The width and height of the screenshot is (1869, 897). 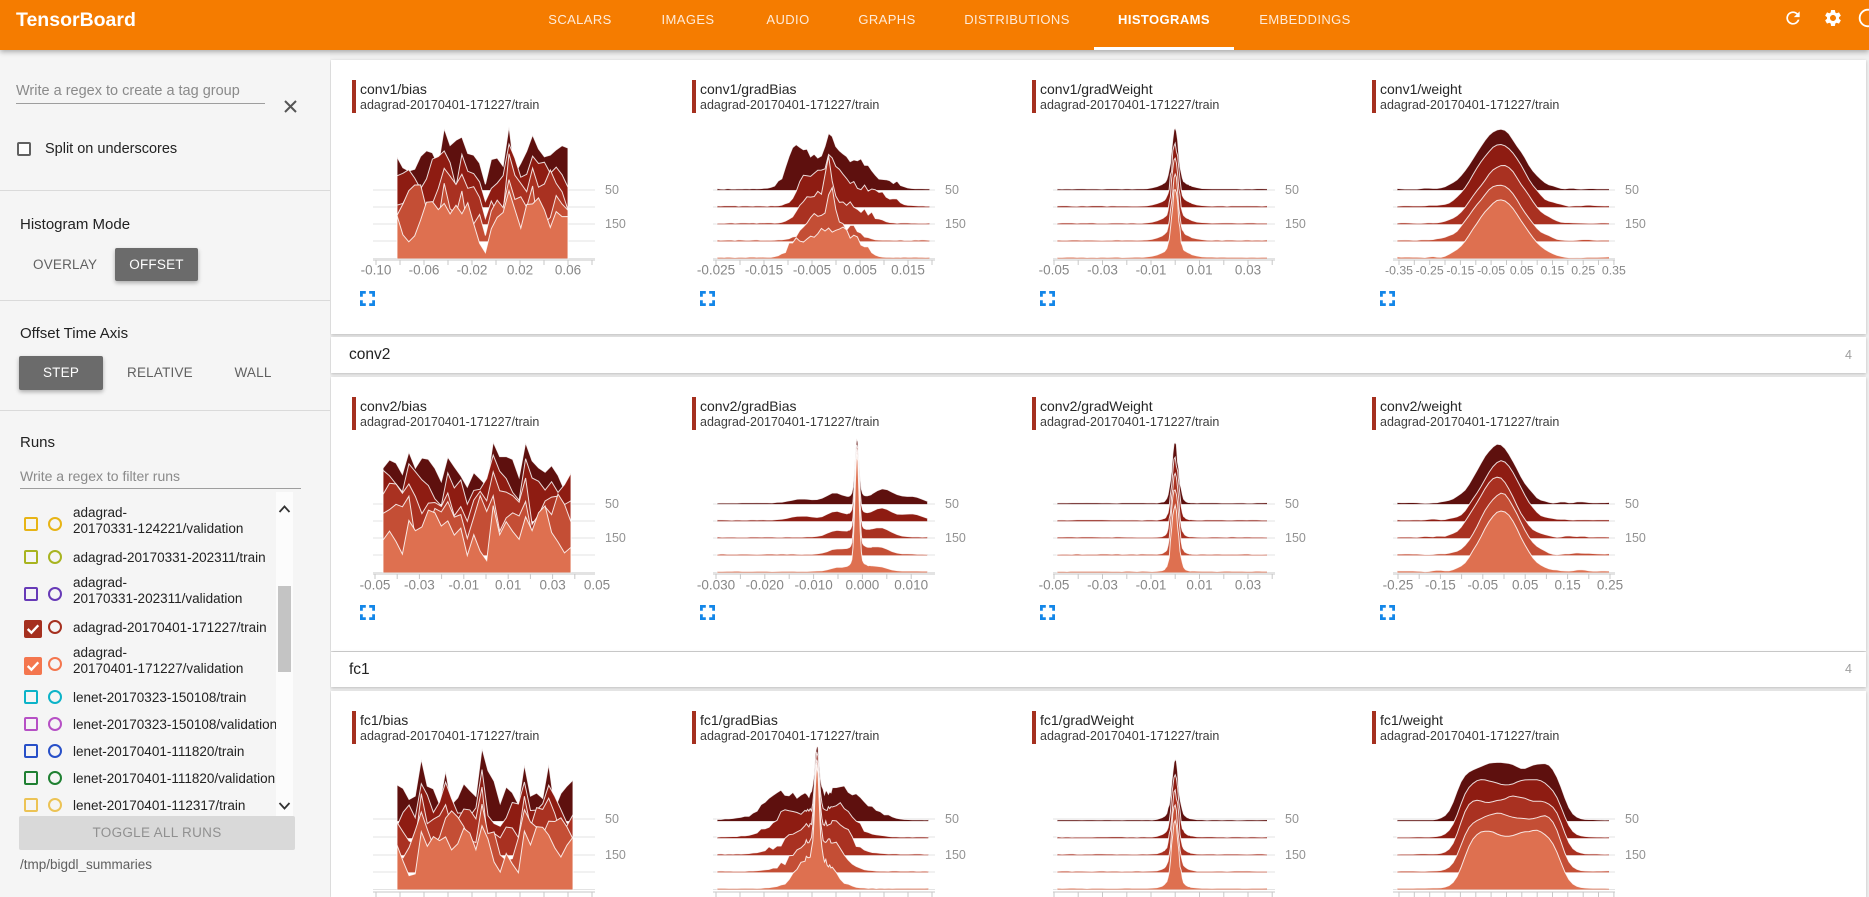 I want to click on svg-text: 0.35, so click(x=1614, y=271).